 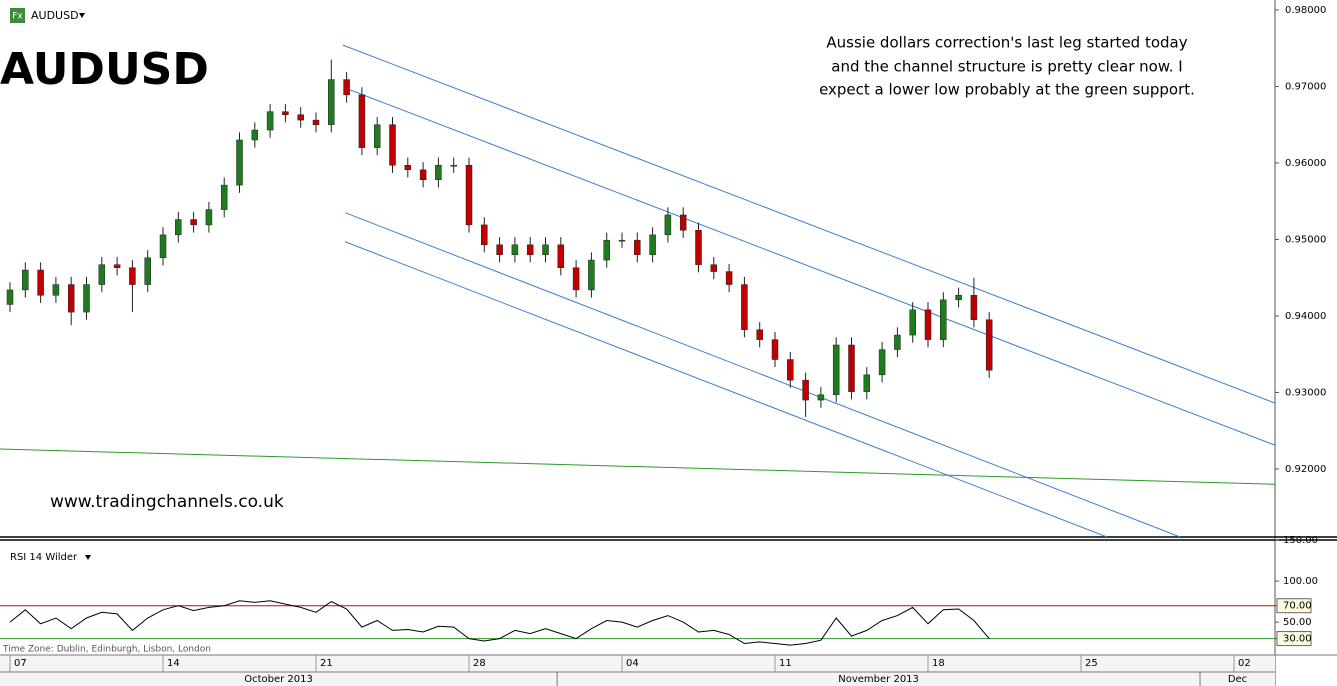 What do you see at coordinates (278, 679) in the screenshot?
I see `month-label: October 2013` at bounding box center [278, 679].